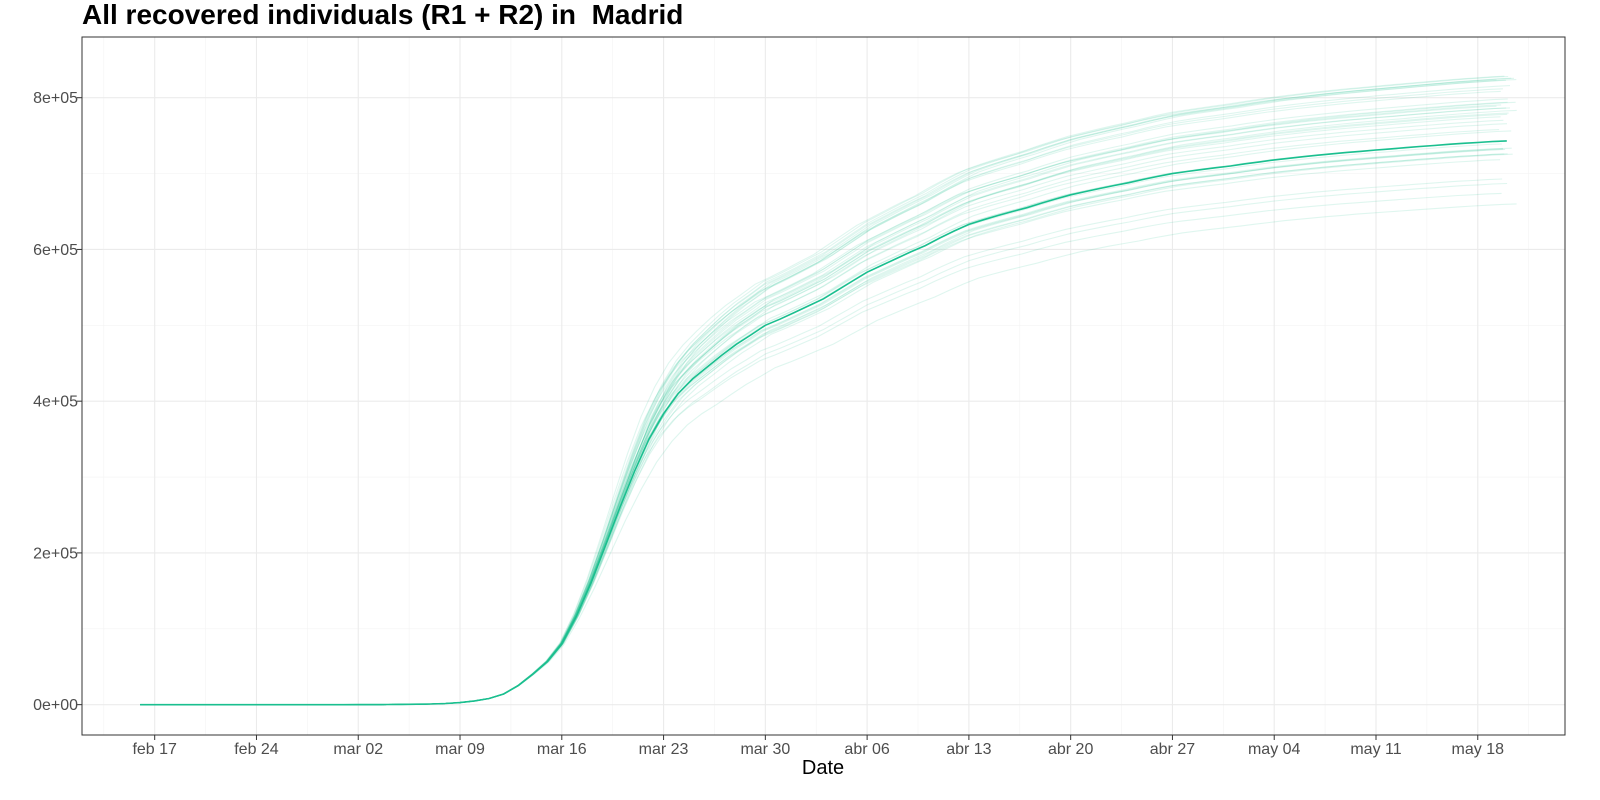  I want to click on x-tick-label: mar 09, so click(460, 749).